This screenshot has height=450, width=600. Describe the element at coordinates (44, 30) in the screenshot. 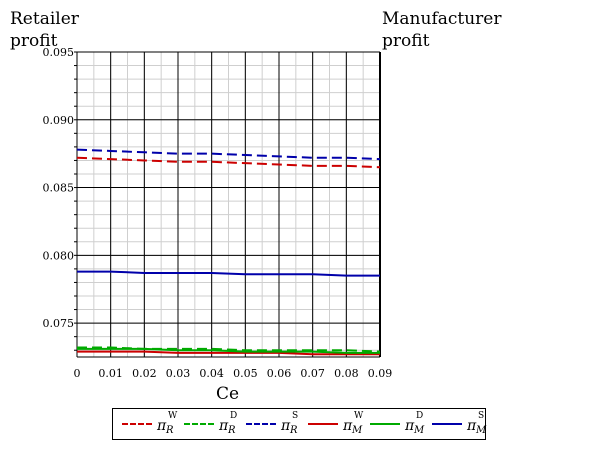

I see `left-axis-title: Retailer profit` at that location.